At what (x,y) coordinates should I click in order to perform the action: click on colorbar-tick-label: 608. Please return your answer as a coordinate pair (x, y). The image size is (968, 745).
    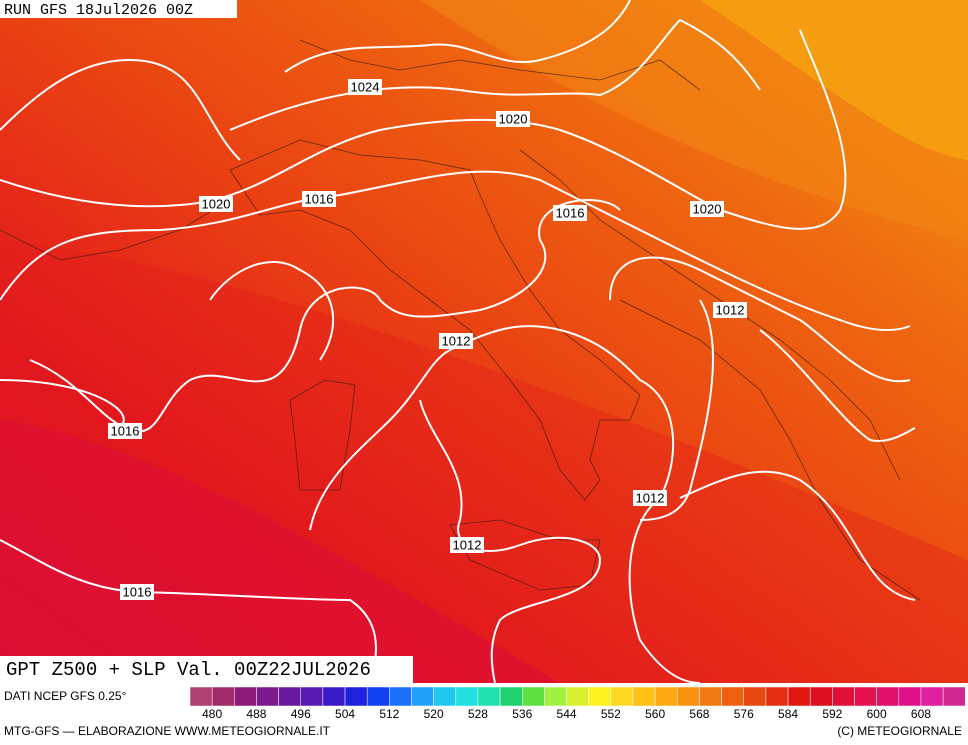
    Looking at the image, I should click on (921, 714).